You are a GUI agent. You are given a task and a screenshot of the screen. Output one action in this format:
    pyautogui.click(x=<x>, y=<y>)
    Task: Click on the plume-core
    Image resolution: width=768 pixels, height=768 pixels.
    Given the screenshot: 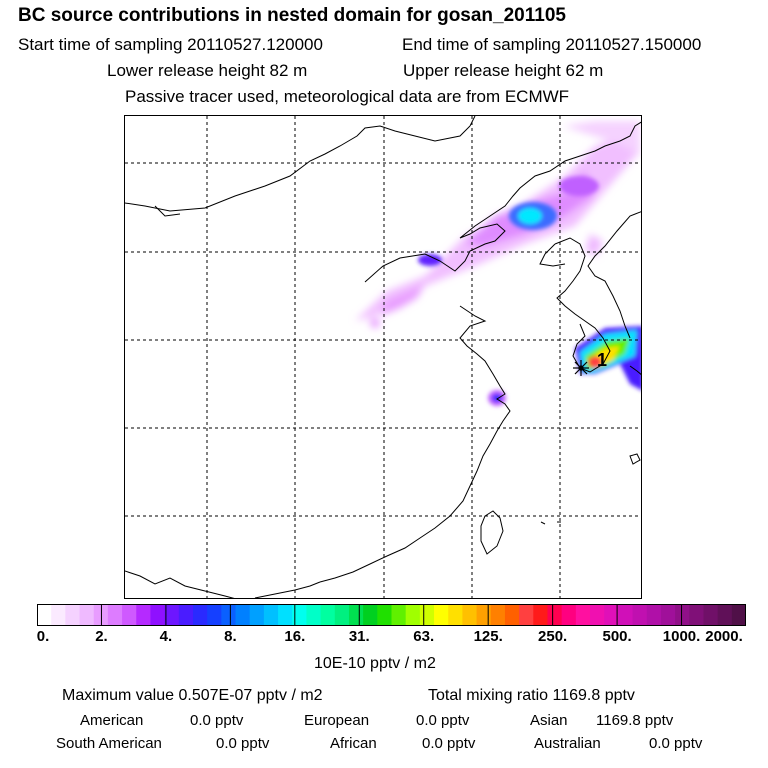 What is the action you would take?
    pyautogui.click(x=508, y=291)
    